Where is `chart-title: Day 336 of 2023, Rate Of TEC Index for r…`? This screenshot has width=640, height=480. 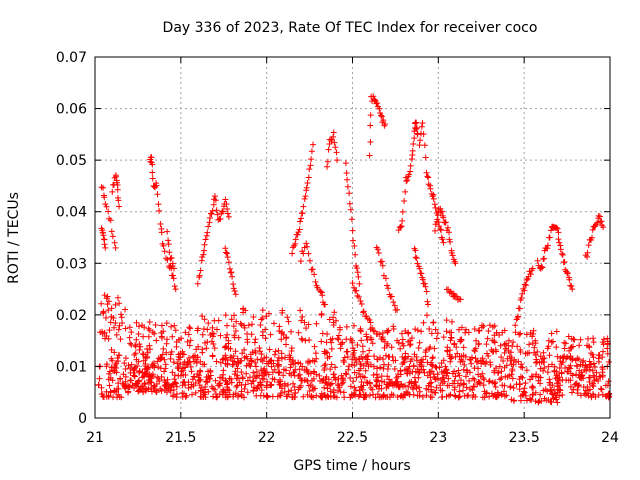 chart-title: Day 336 of 2023, Rate Of TEC Index for r… is located at coordinates (350, 28).